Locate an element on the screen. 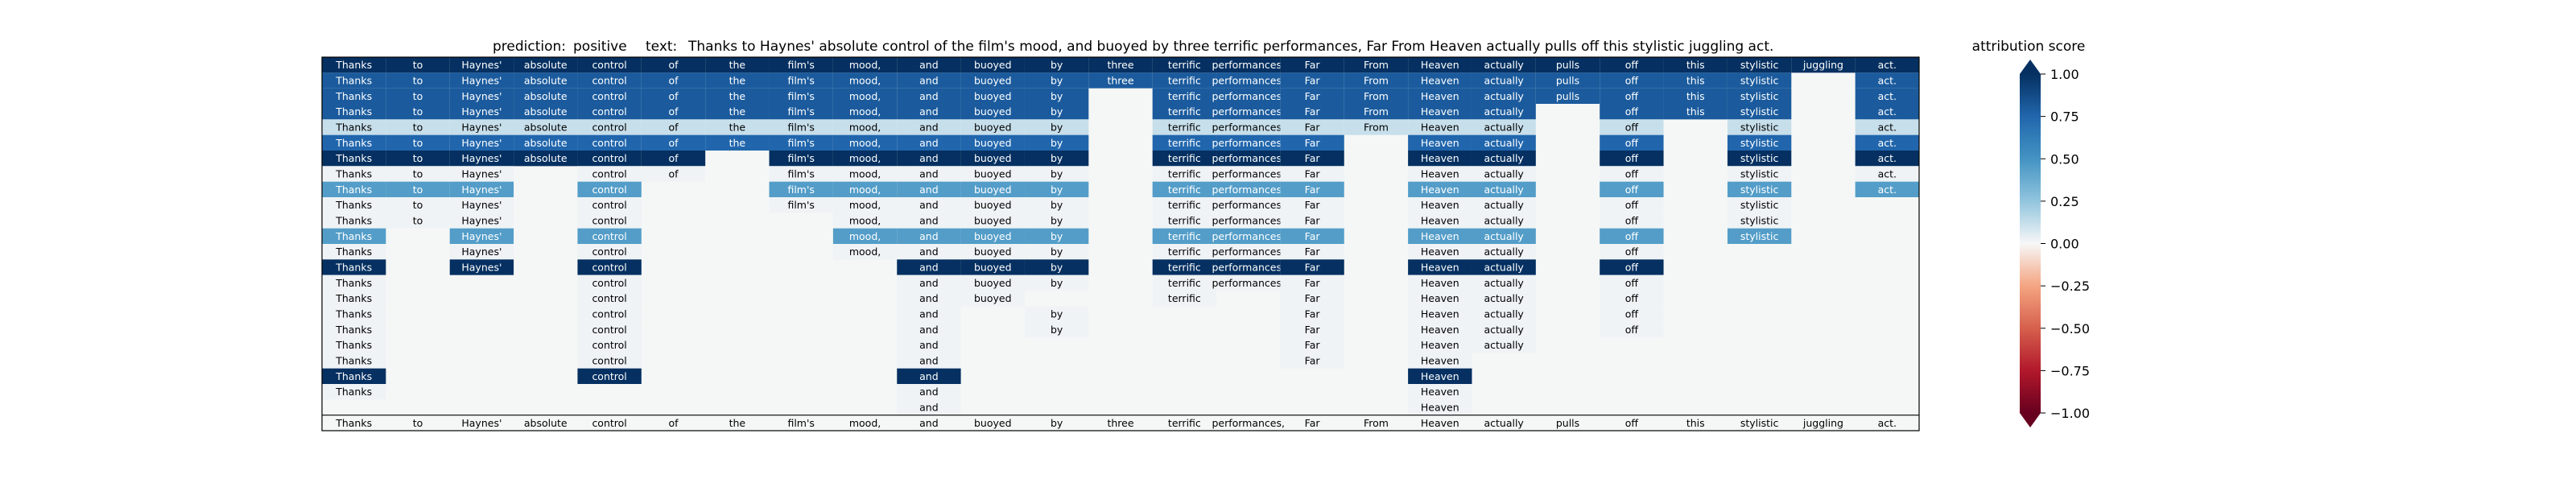 The height and width of the screenshot is (483, 2576). token-label: performances, is located at coordinates (1248, 96).